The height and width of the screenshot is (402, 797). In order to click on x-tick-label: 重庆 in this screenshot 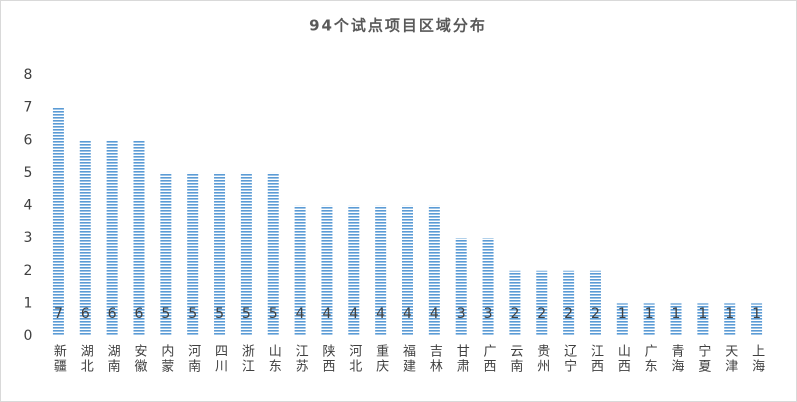, I will do `click(381, 358)`.